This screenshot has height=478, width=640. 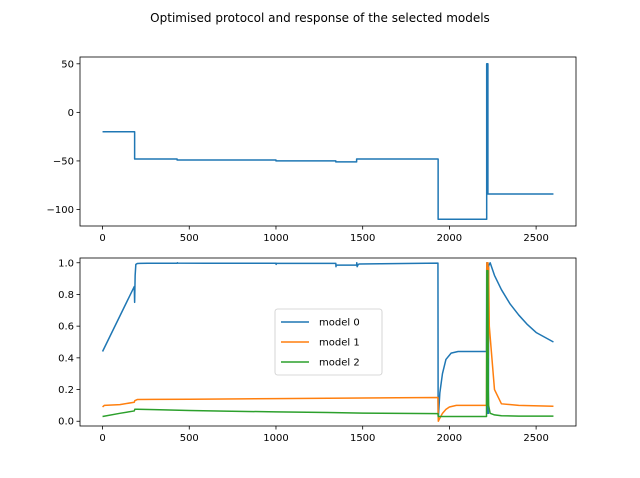 I want to click on y-tick-label: 0.4, so click(x=66, y=358).